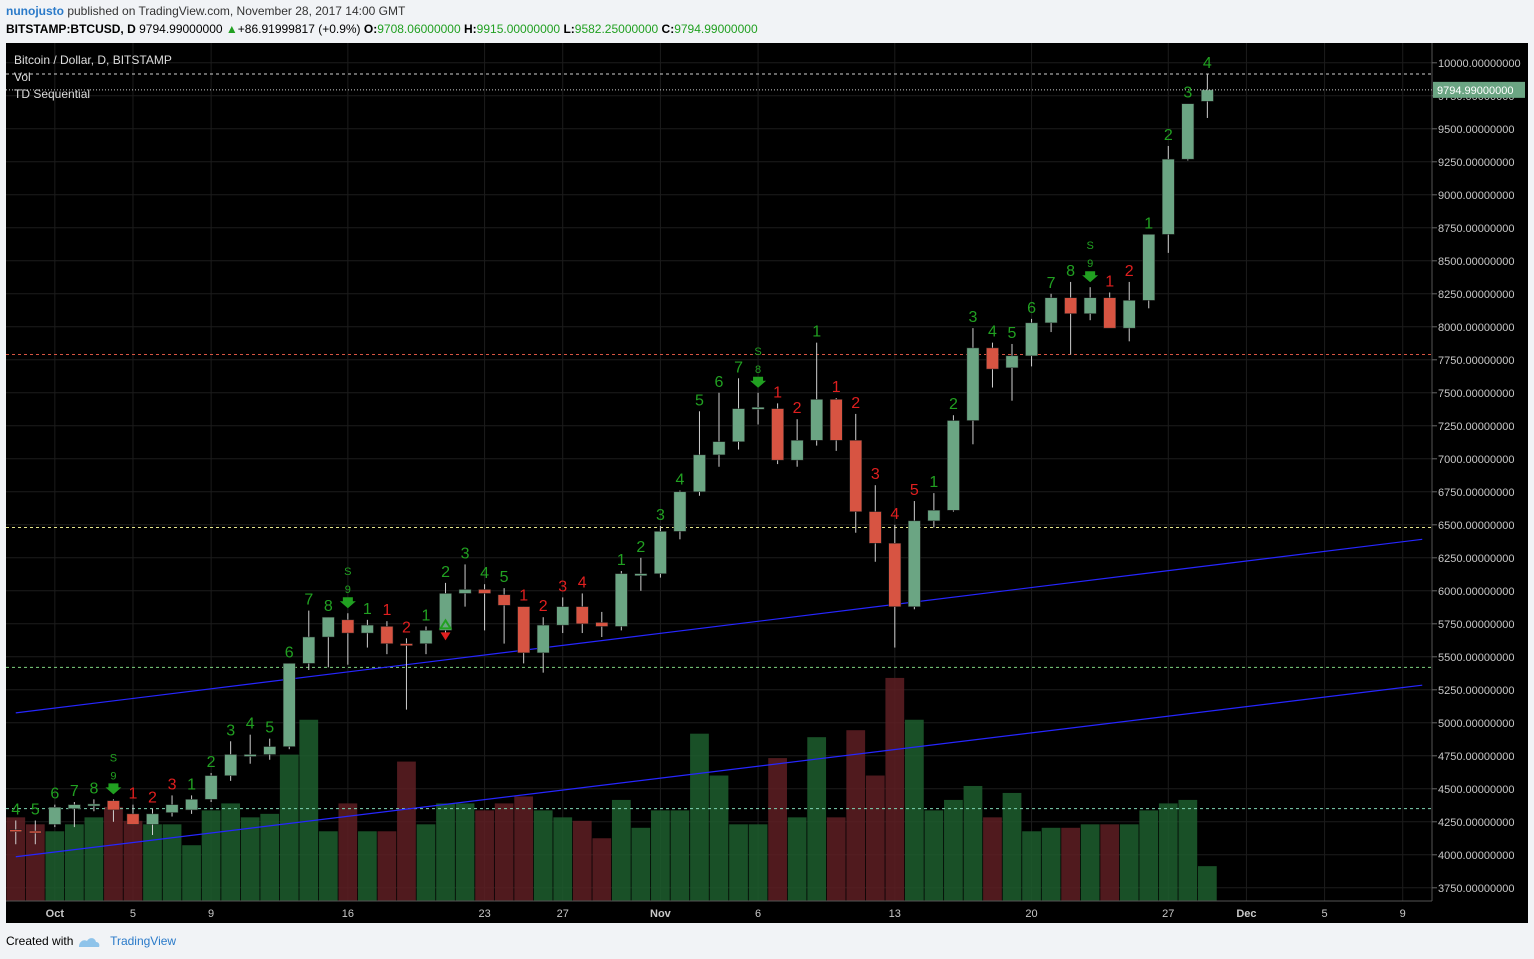 Image resolution: width=1534 pixels, height=959 pixels. I want to click on footer: Created with TradingView, so click(91, 941).